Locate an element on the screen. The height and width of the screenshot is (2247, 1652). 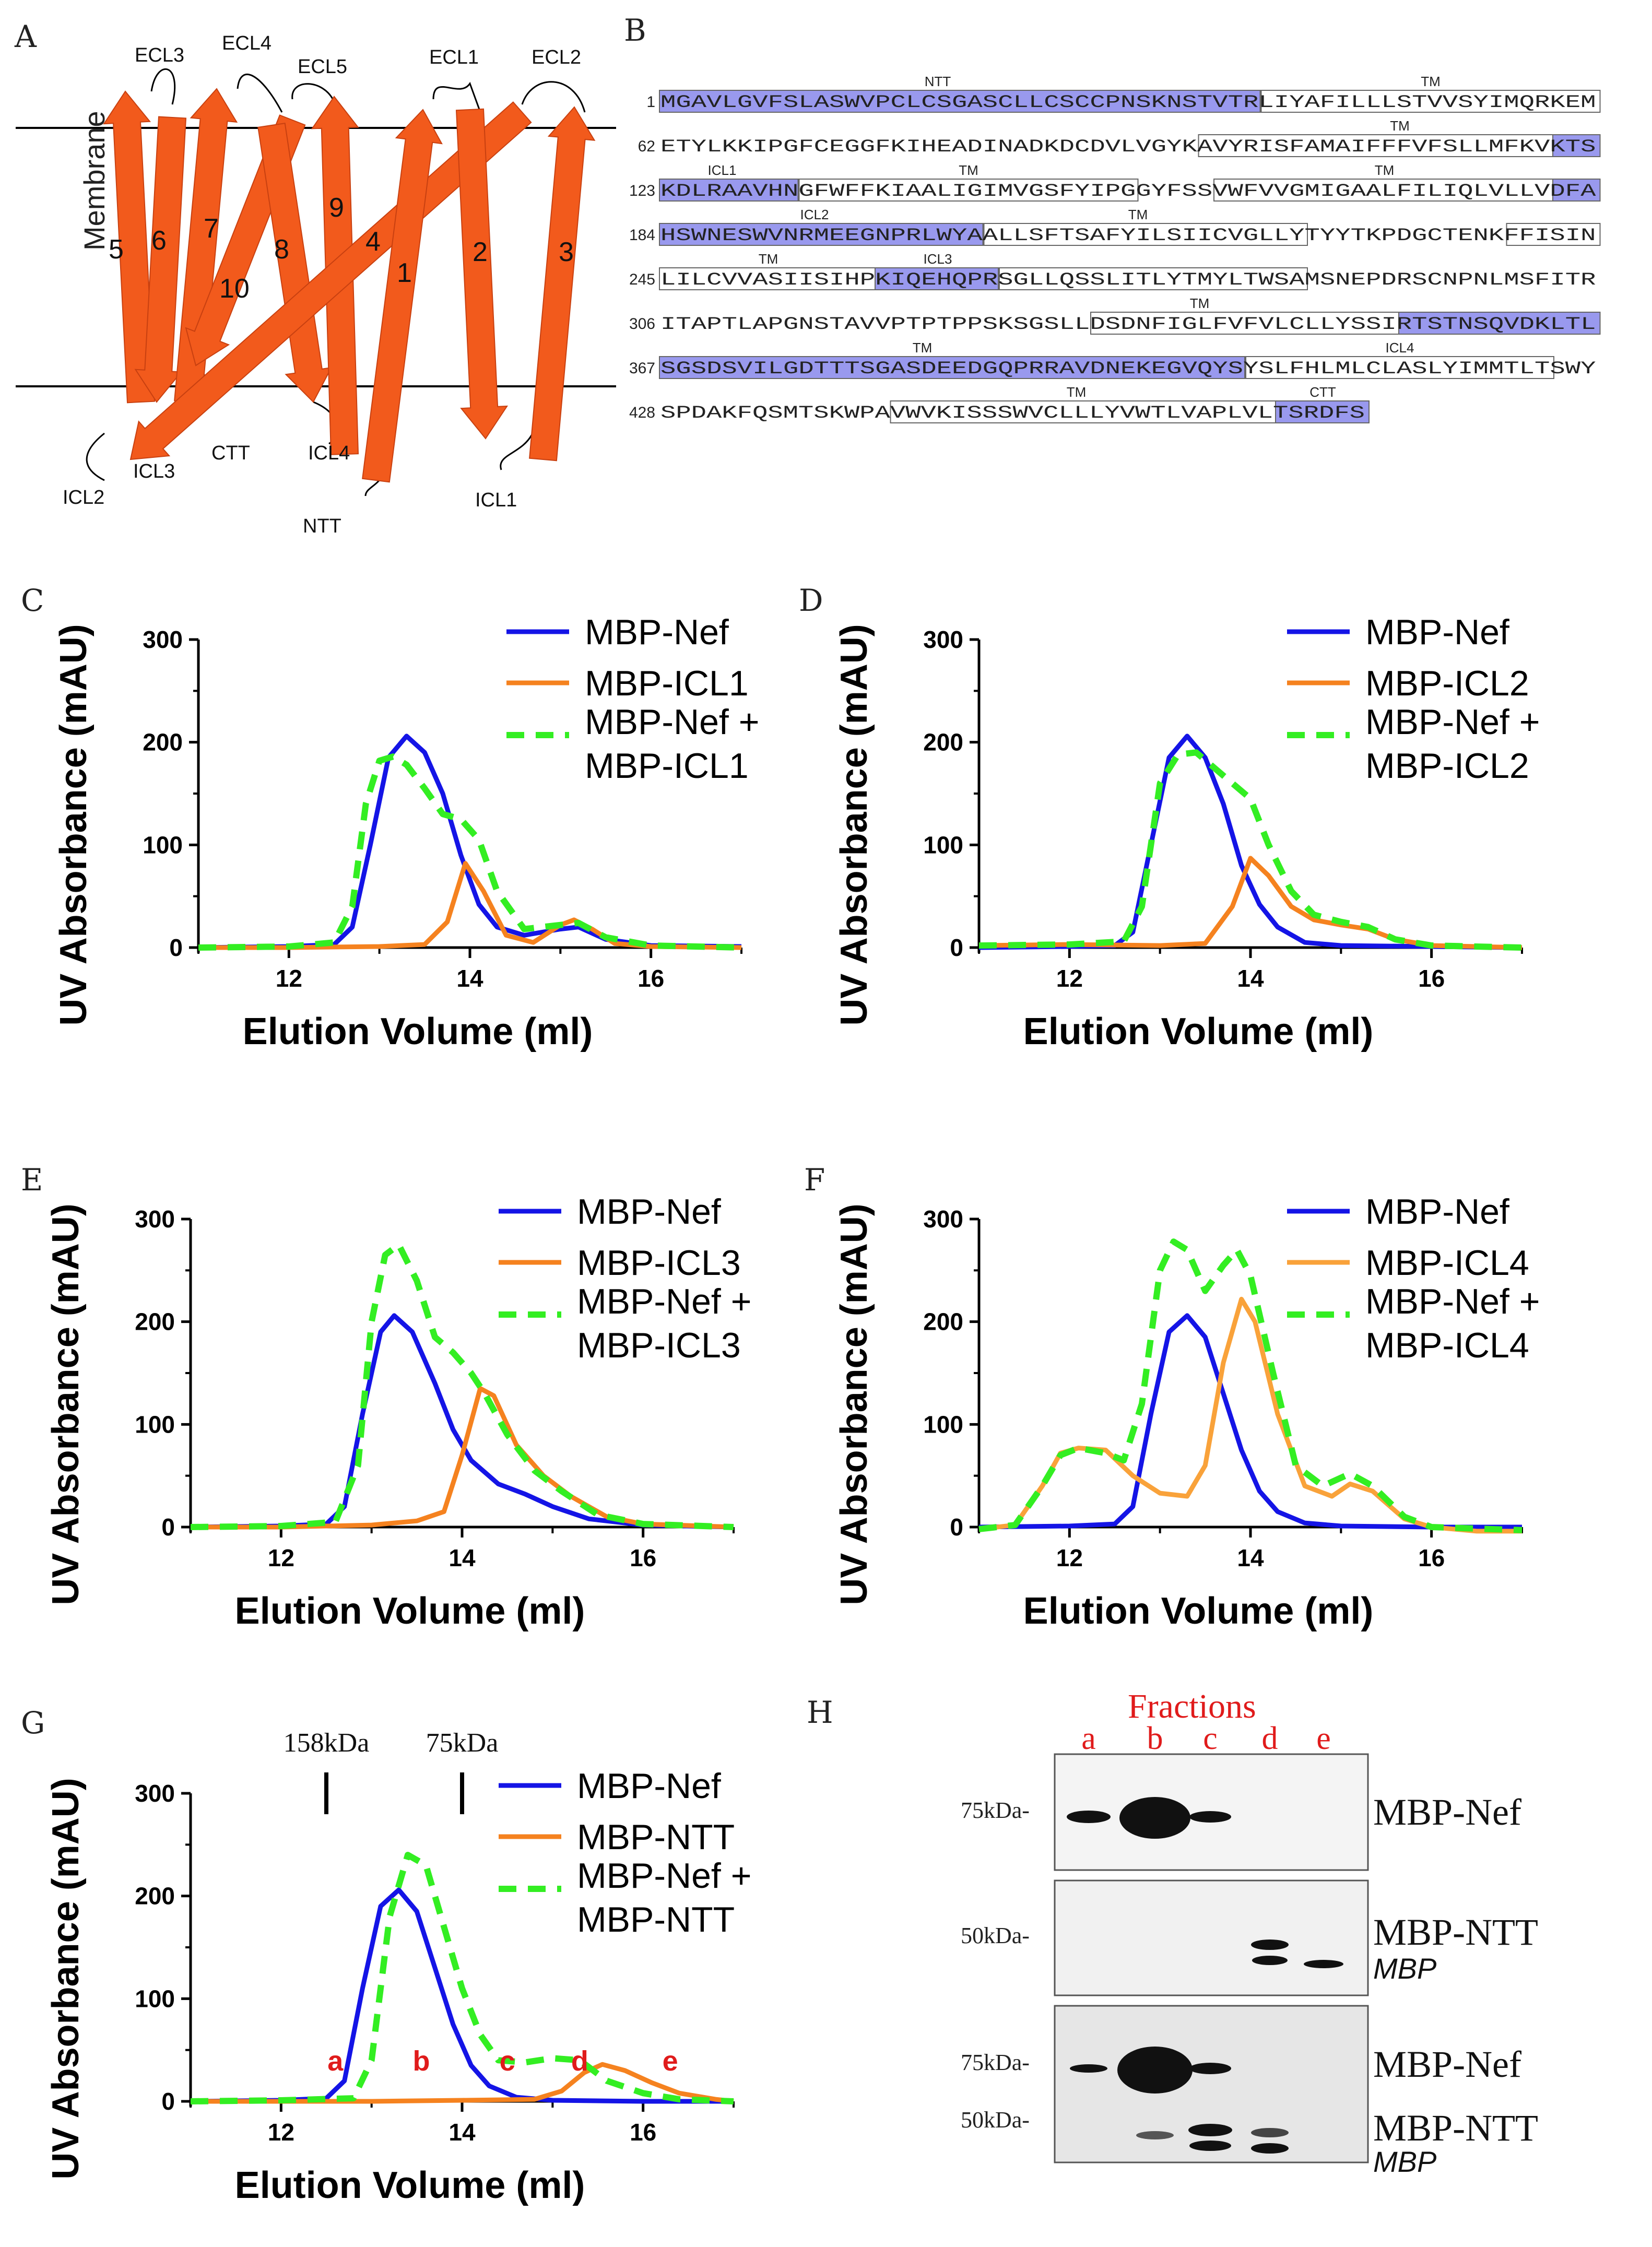
panel-letter-c: C is located at coordinates (32, 600).